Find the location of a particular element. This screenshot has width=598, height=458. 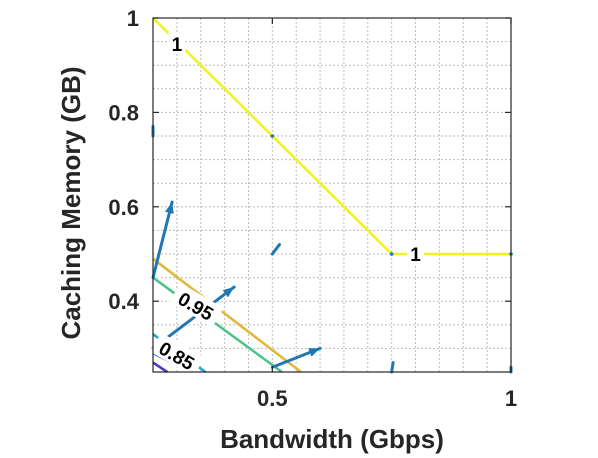

x-axis-label: Bandwidth (Gbps) is located at coordinates (332, 439).